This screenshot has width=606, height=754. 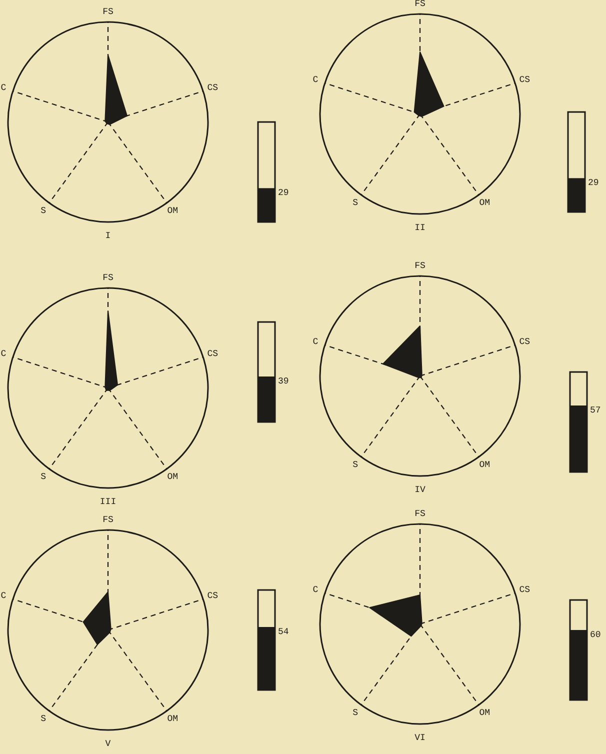 I want to click on data-label: 54, so click(x=283, y=632).